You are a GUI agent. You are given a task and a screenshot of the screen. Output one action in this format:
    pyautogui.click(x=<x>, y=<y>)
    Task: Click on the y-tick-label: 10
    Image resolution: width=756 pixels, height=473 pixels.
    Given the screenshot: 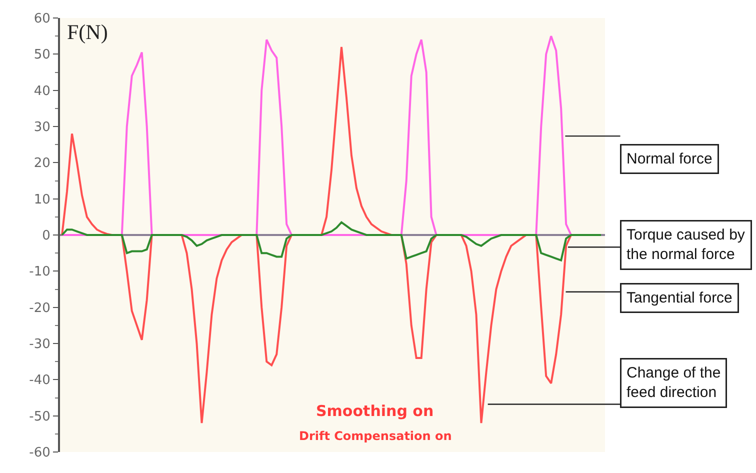 What is the action you would take?
    pyautogui.click(x=42, y=200)
    